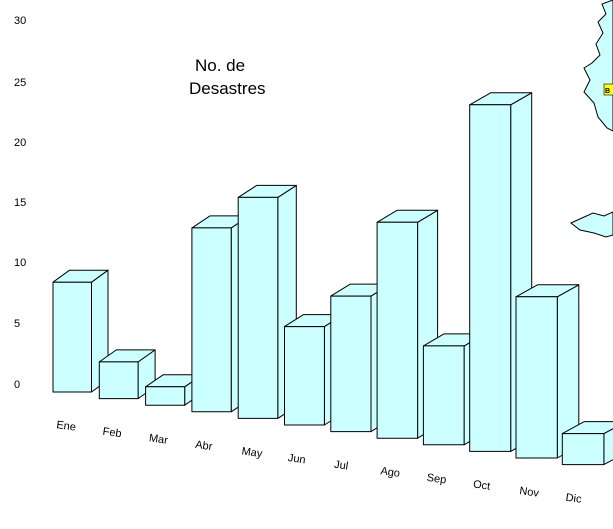 Image resolution: width=613 pixels, height=529 pixels. I want to click on x-tick-label: May, so click(252, 452).